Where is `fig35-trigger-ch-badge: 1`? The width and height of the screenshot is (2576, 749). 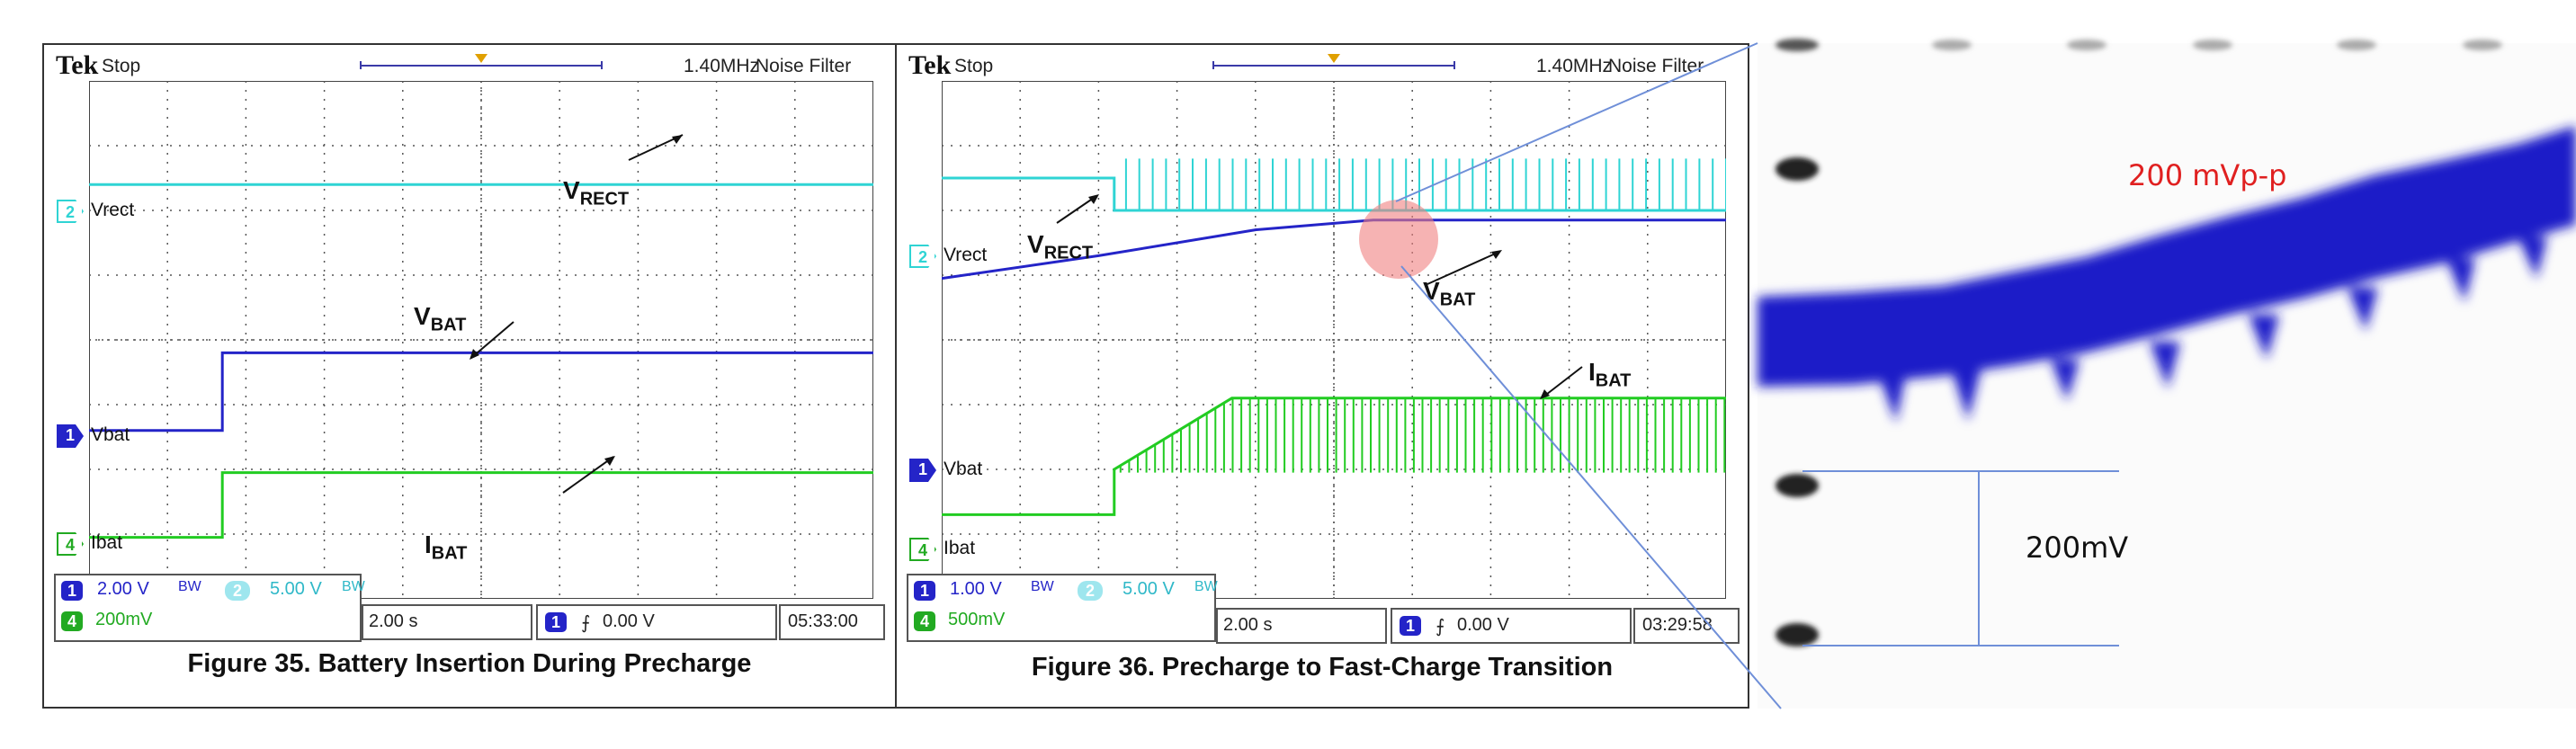 fig35-trigger-ch-badge: 1 is located at coordinates (556, 622).